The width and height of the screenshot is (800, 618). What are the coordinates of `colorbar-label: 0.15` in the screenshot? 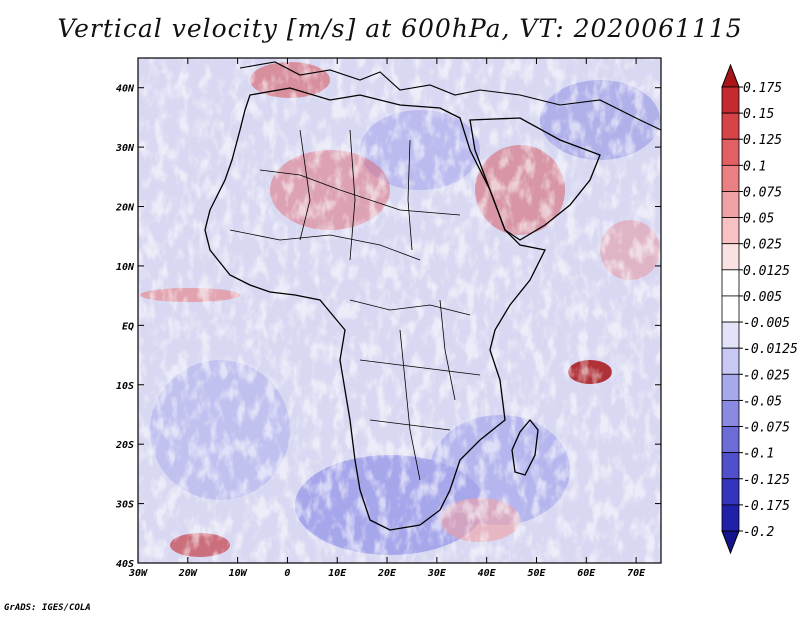 It's located at (758, 114).